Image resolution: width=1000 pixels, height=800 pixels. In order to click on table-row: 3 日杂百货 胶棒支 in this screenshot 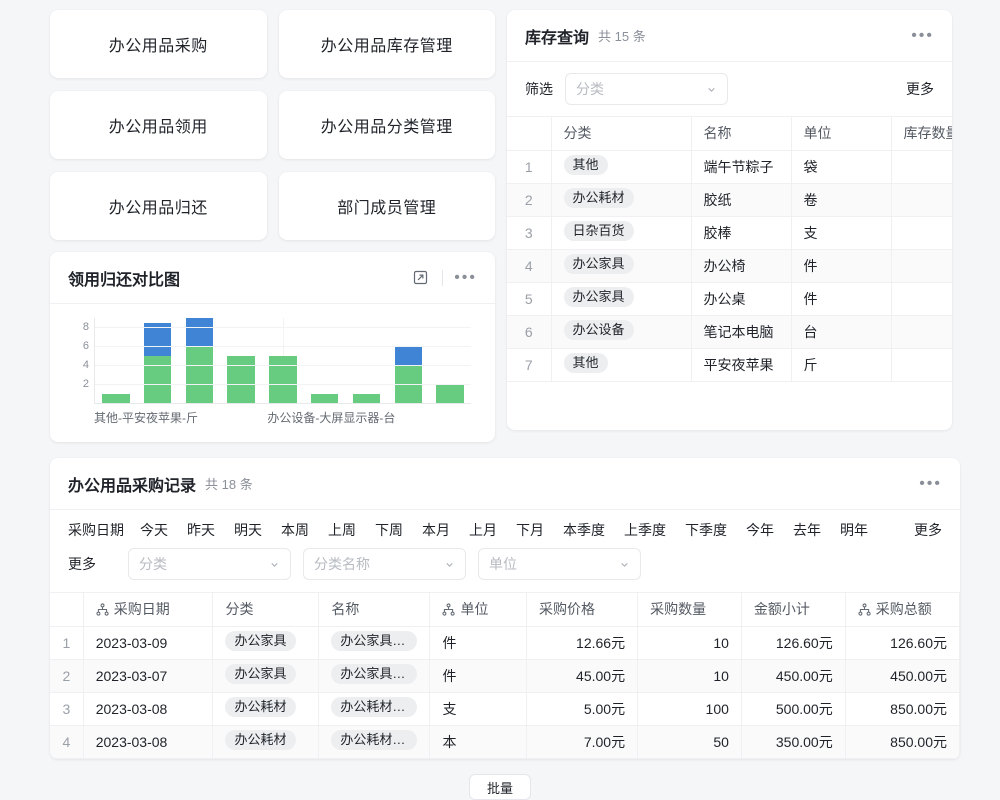, I will do `click(729, 233)`.